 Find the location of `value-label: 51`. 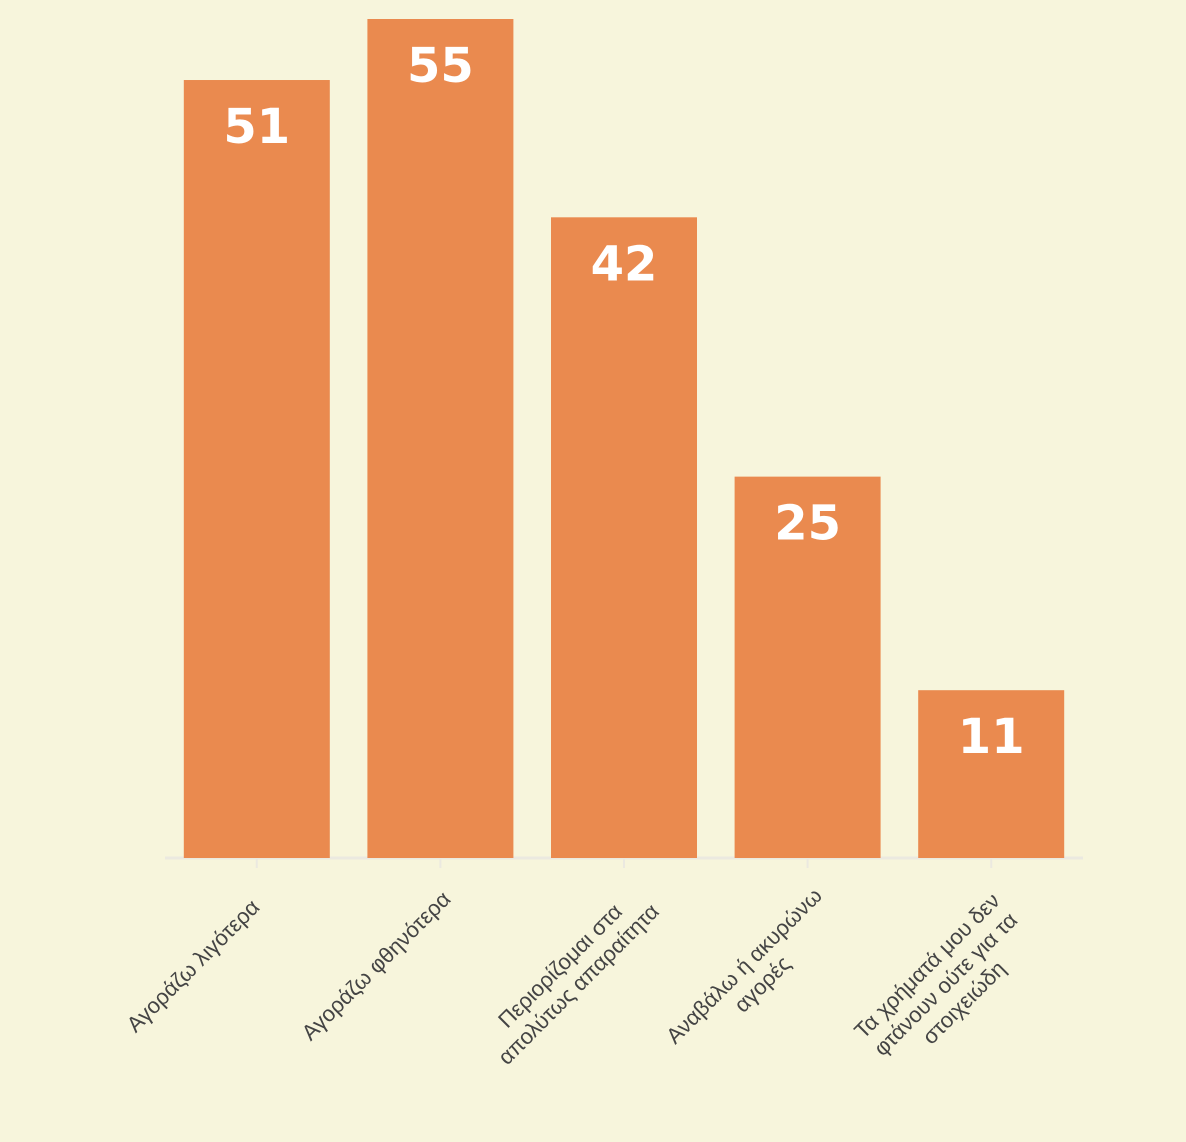

value-label: 51 is located at coordinates (256, 127).